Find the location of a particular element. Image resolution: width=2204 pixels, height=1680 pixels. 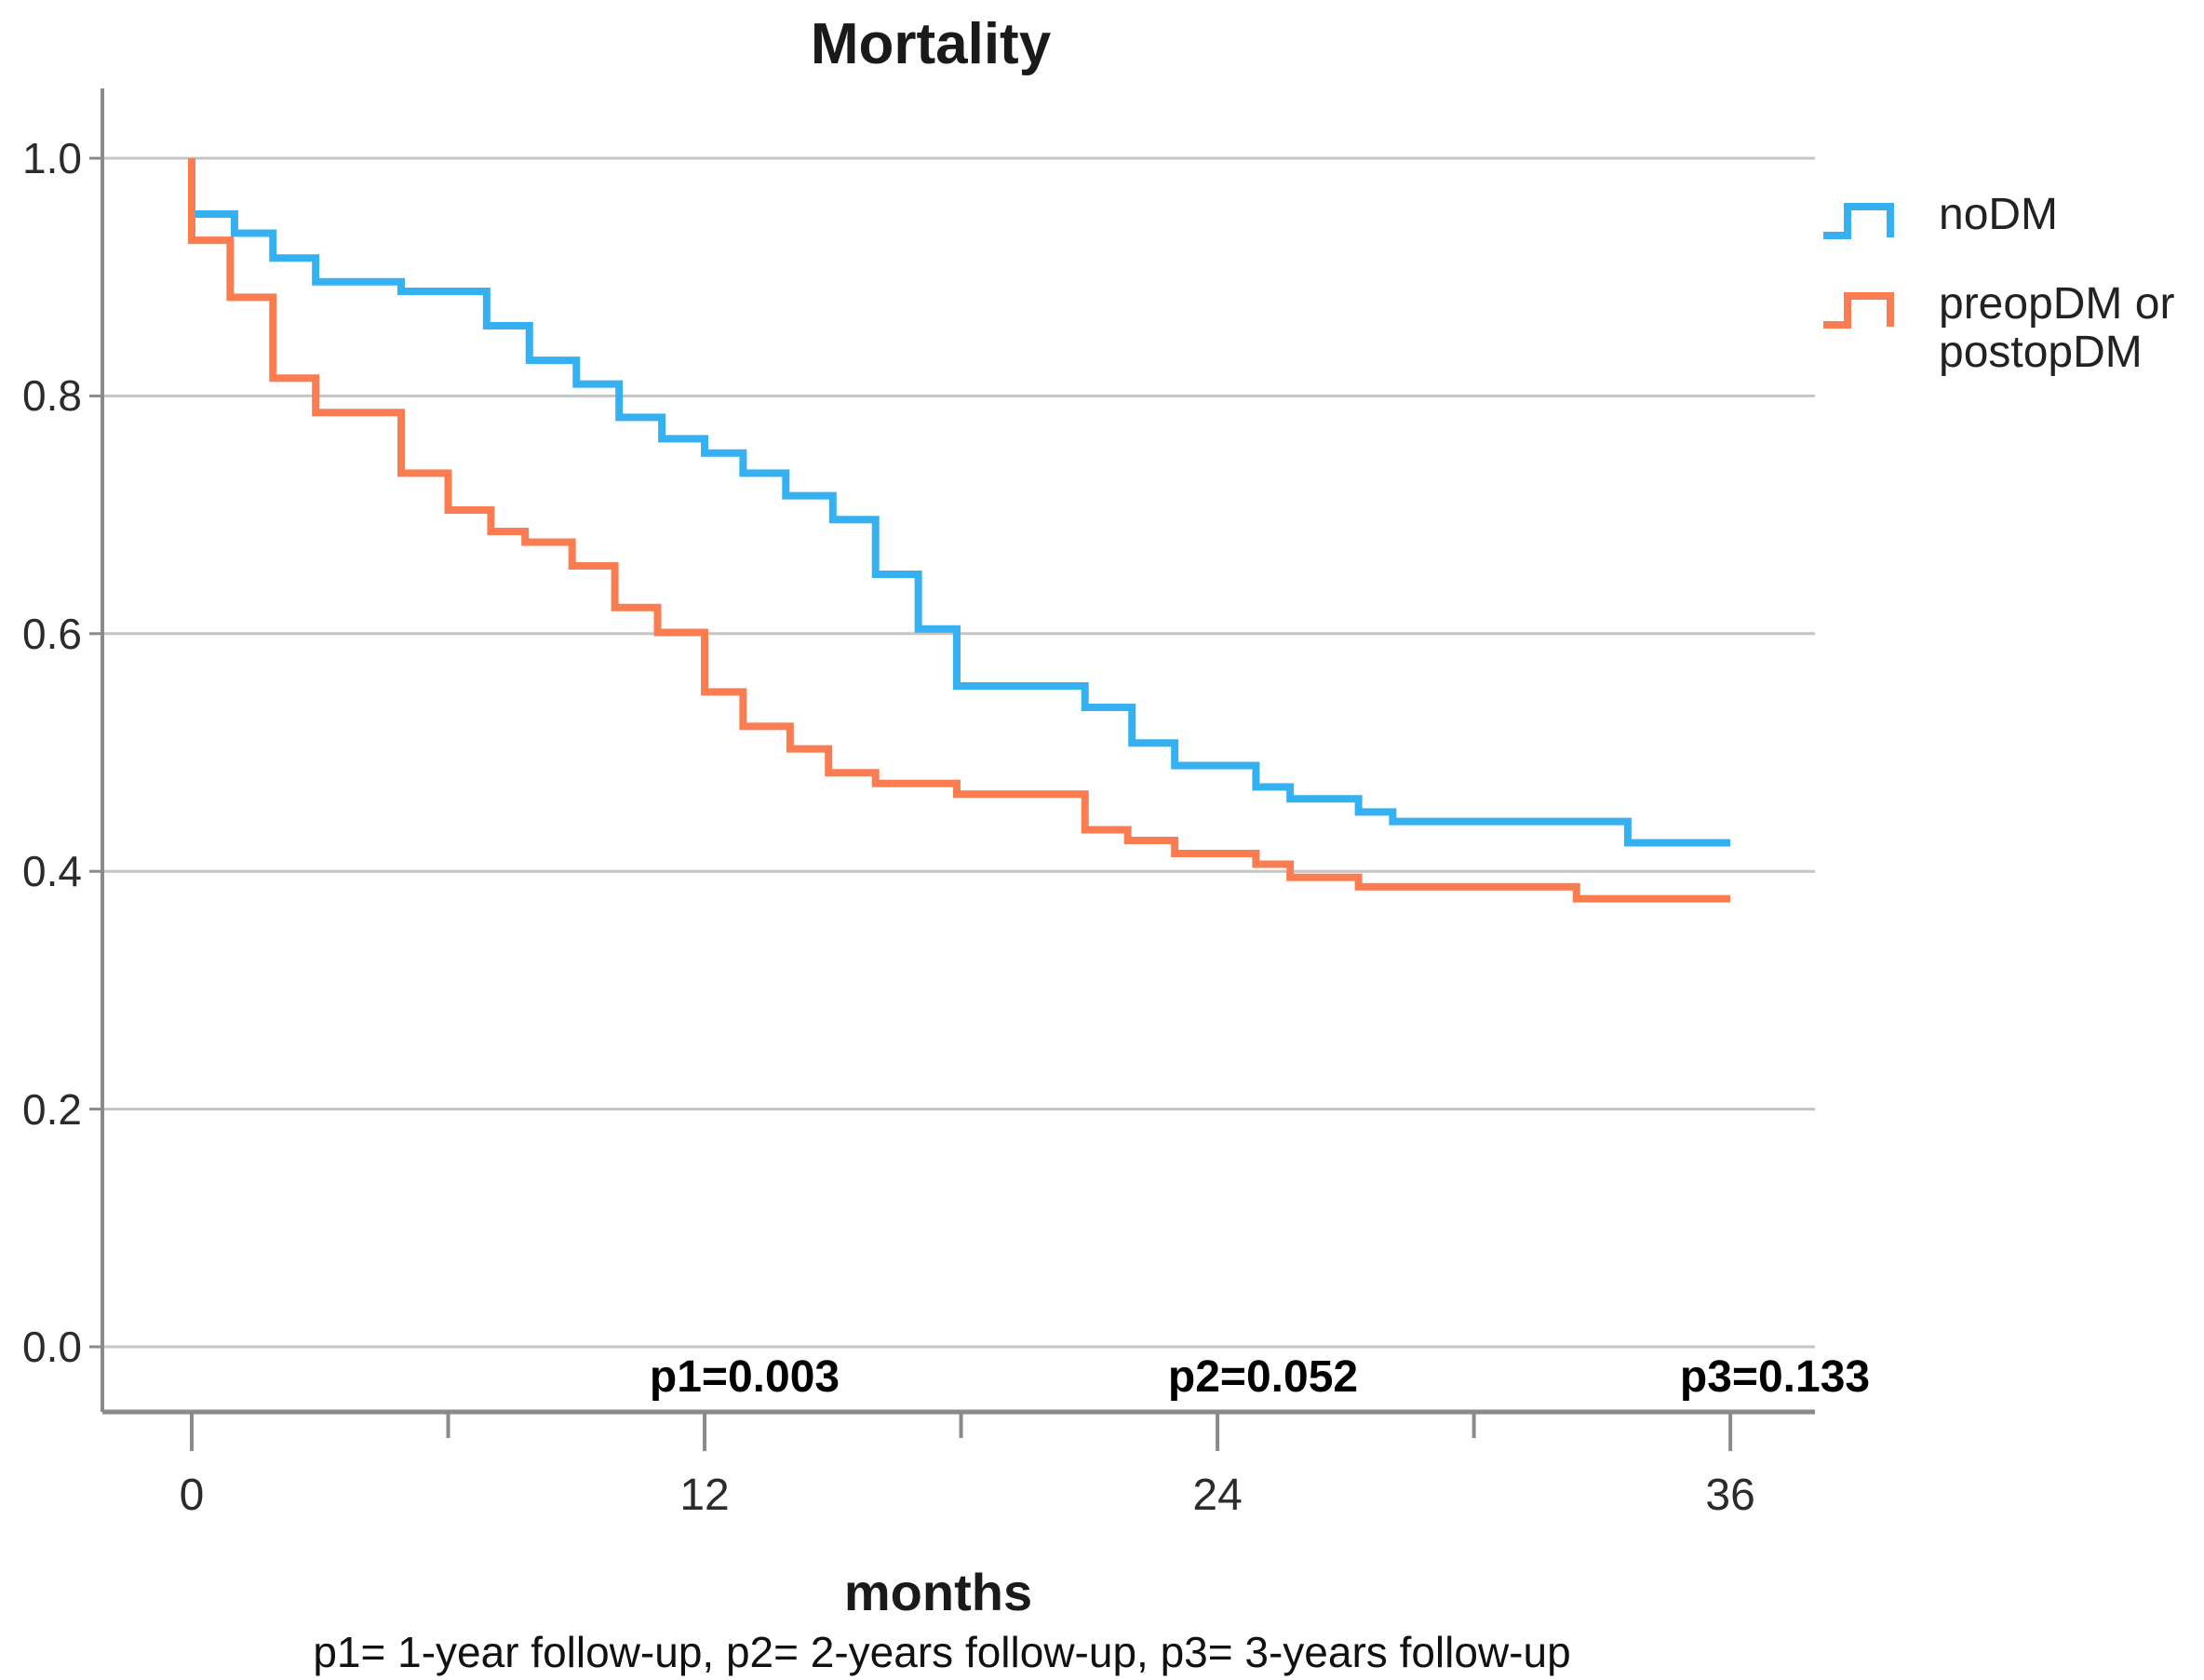

x-axis-title: months is located at coordinates (938, 1592).